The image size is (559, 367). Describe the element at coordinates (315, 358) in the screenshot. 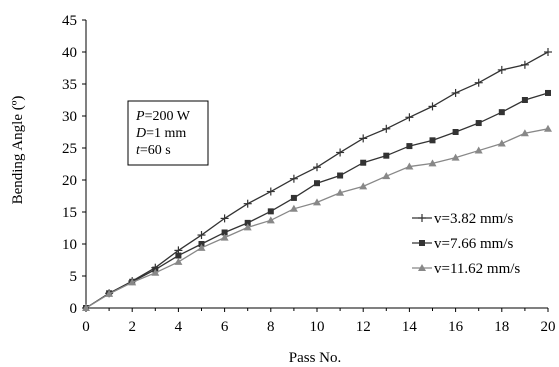

I see `x-axis-title: Pass No.` at that location.